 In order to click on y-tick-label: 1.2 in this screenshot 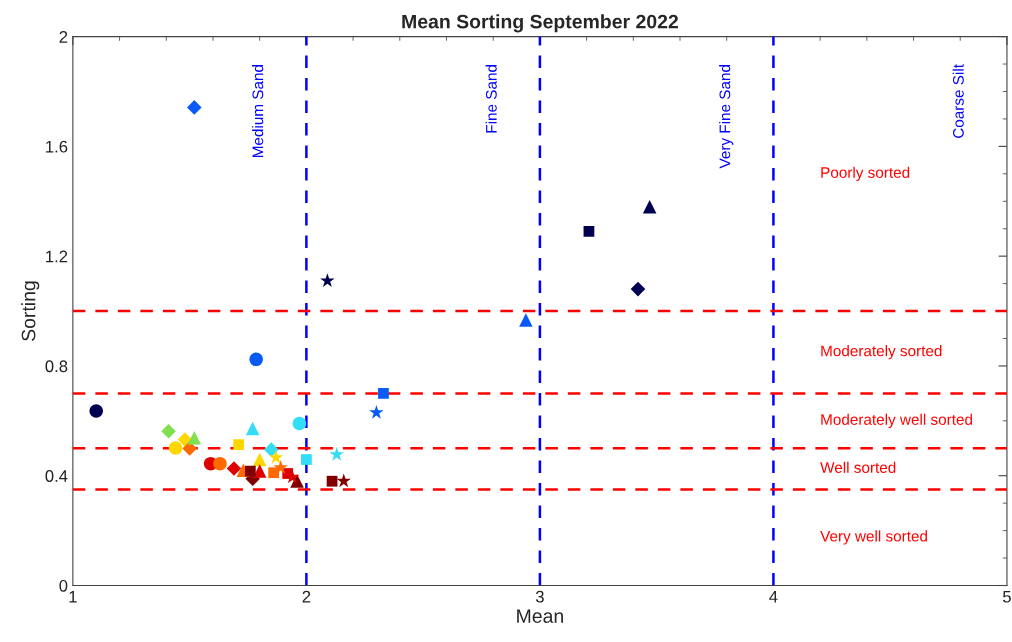, I will do `click(57, 256)`.